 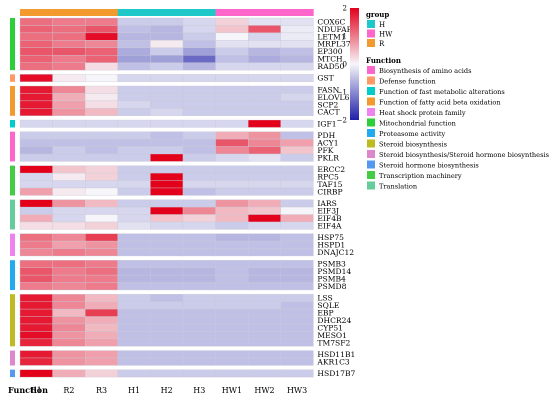 What do you see at coordinates (331, 36) in the screenshot?
I see `row-label: LETM1` at bounding box center [331, 36].